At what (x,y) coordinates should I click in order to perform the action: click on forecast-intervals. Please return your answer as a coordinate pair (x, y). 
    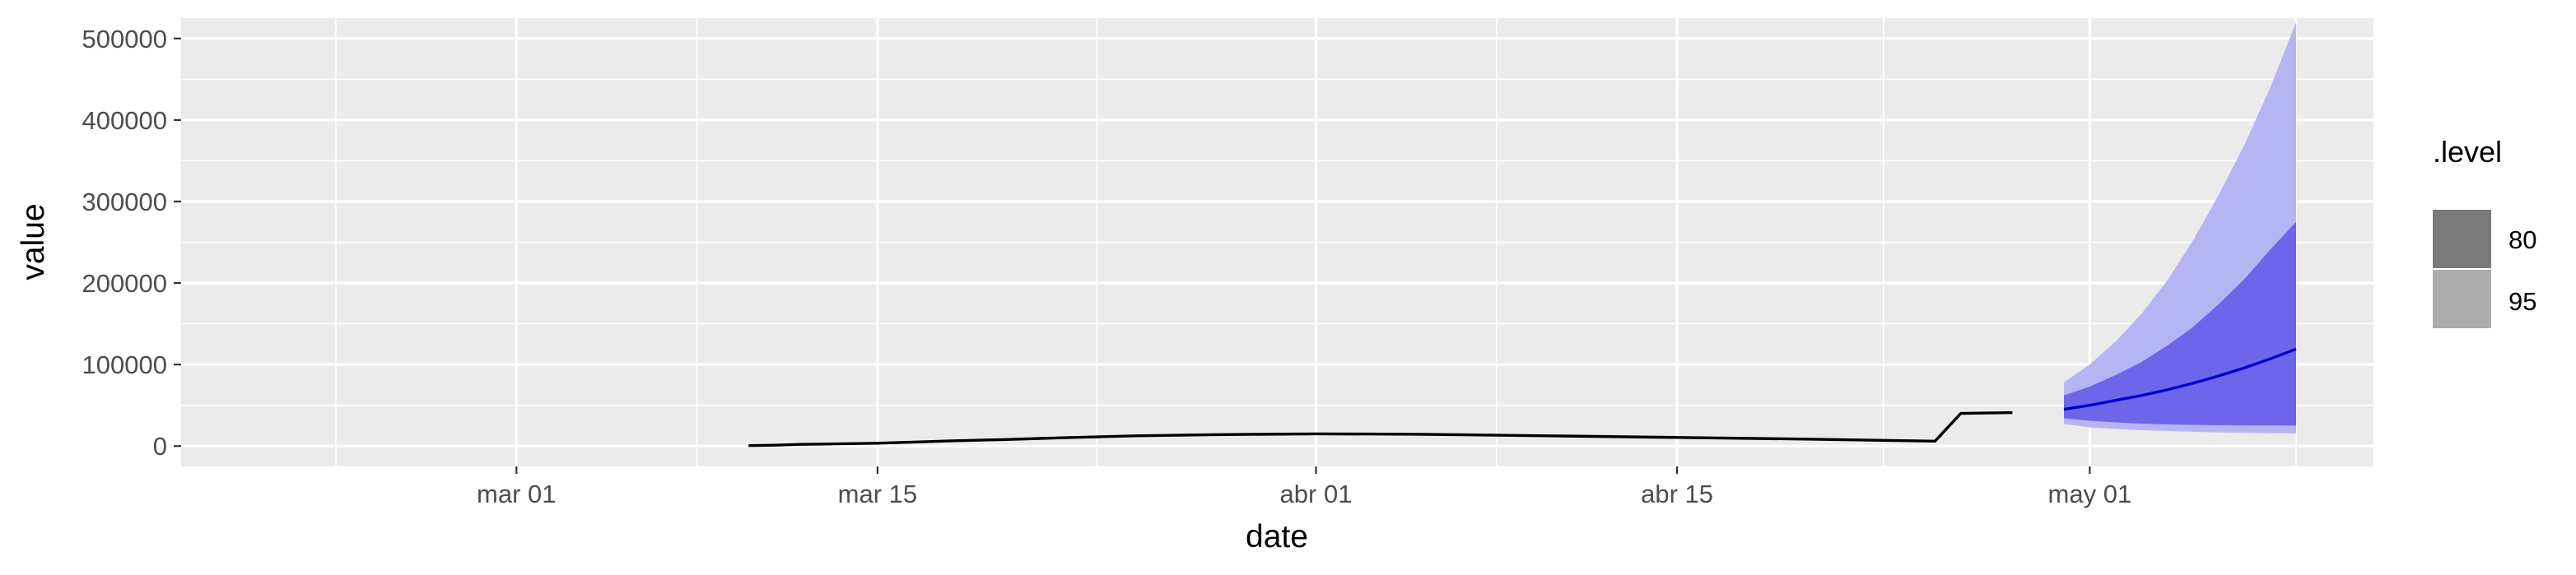
    Looking at the image, I should click on (2180, 228).